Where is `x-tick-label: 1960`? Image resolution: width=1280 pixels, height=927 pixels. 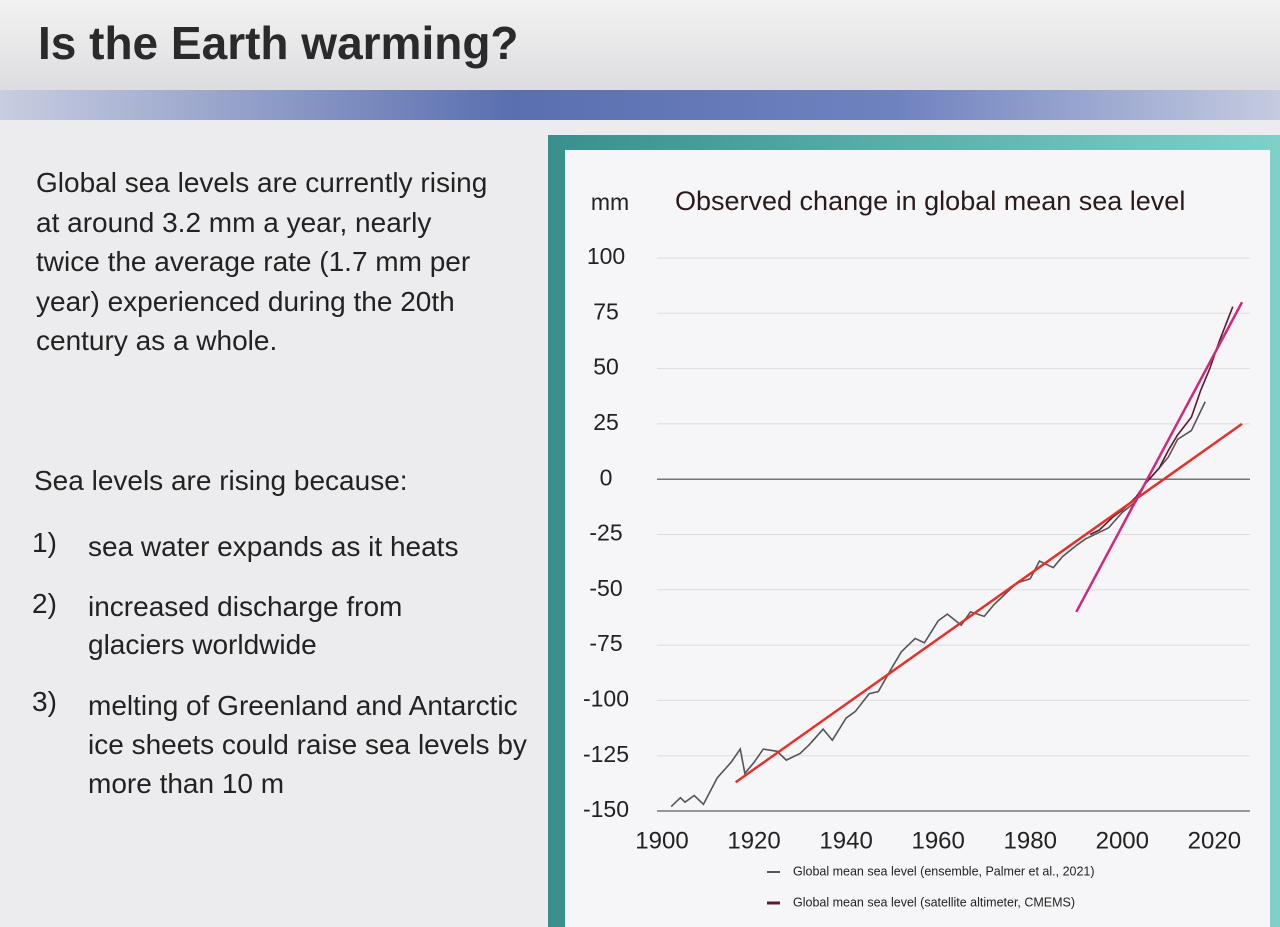
x-tick-label: 1960 is located at coordinates (937, 840).